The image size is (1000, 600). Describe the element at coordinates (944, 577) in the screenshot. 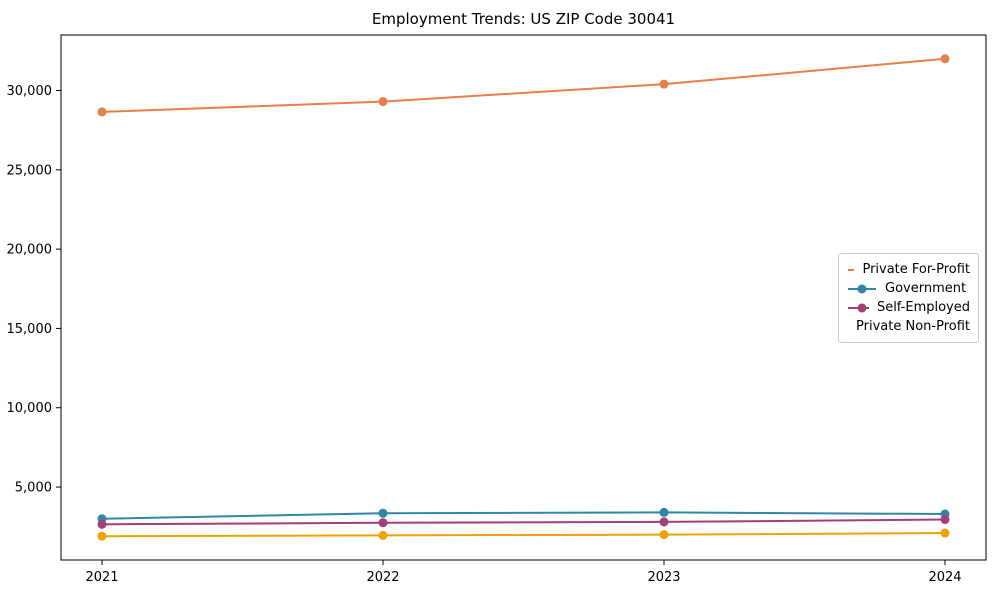

I see `x-axis-tick-label: 2024` at that location.